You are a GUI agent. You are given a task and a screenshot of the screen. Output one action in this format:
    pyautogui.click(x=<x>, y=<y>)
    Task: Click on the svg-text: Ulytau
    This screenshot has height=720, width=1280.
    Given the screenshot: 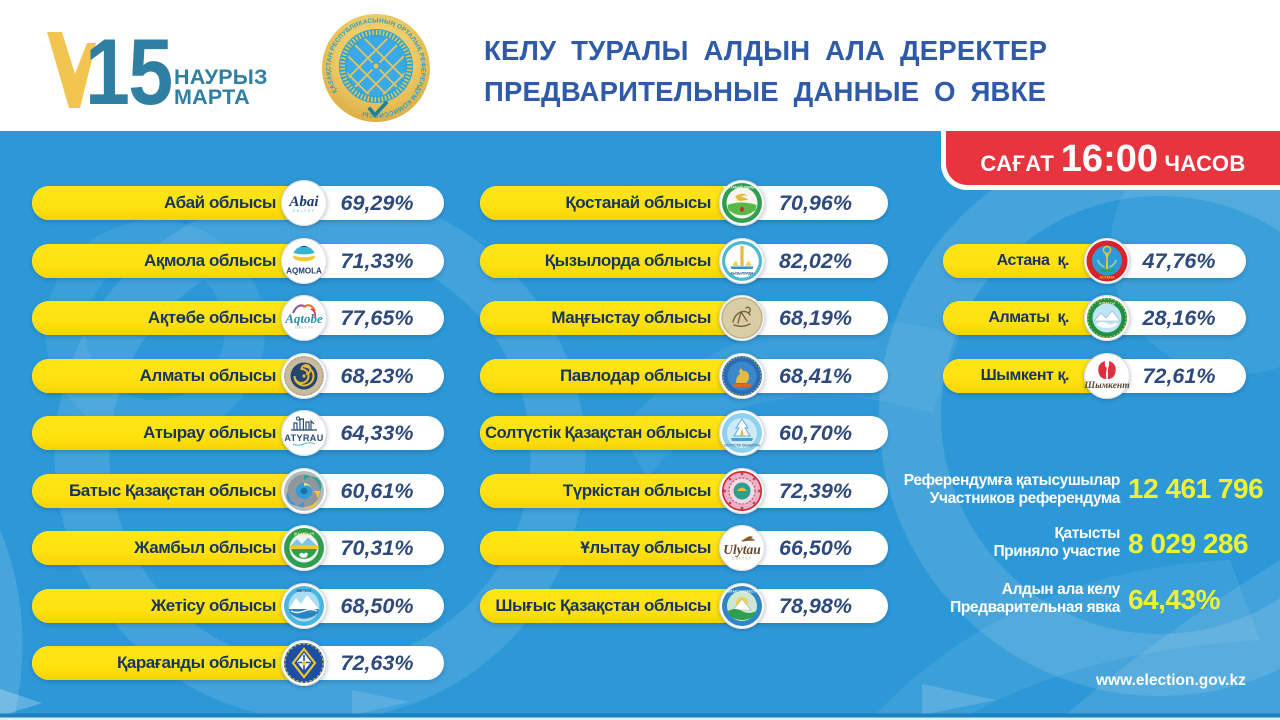 What is the action you would take?
    pyautogui.click(x=742, y=549)
    